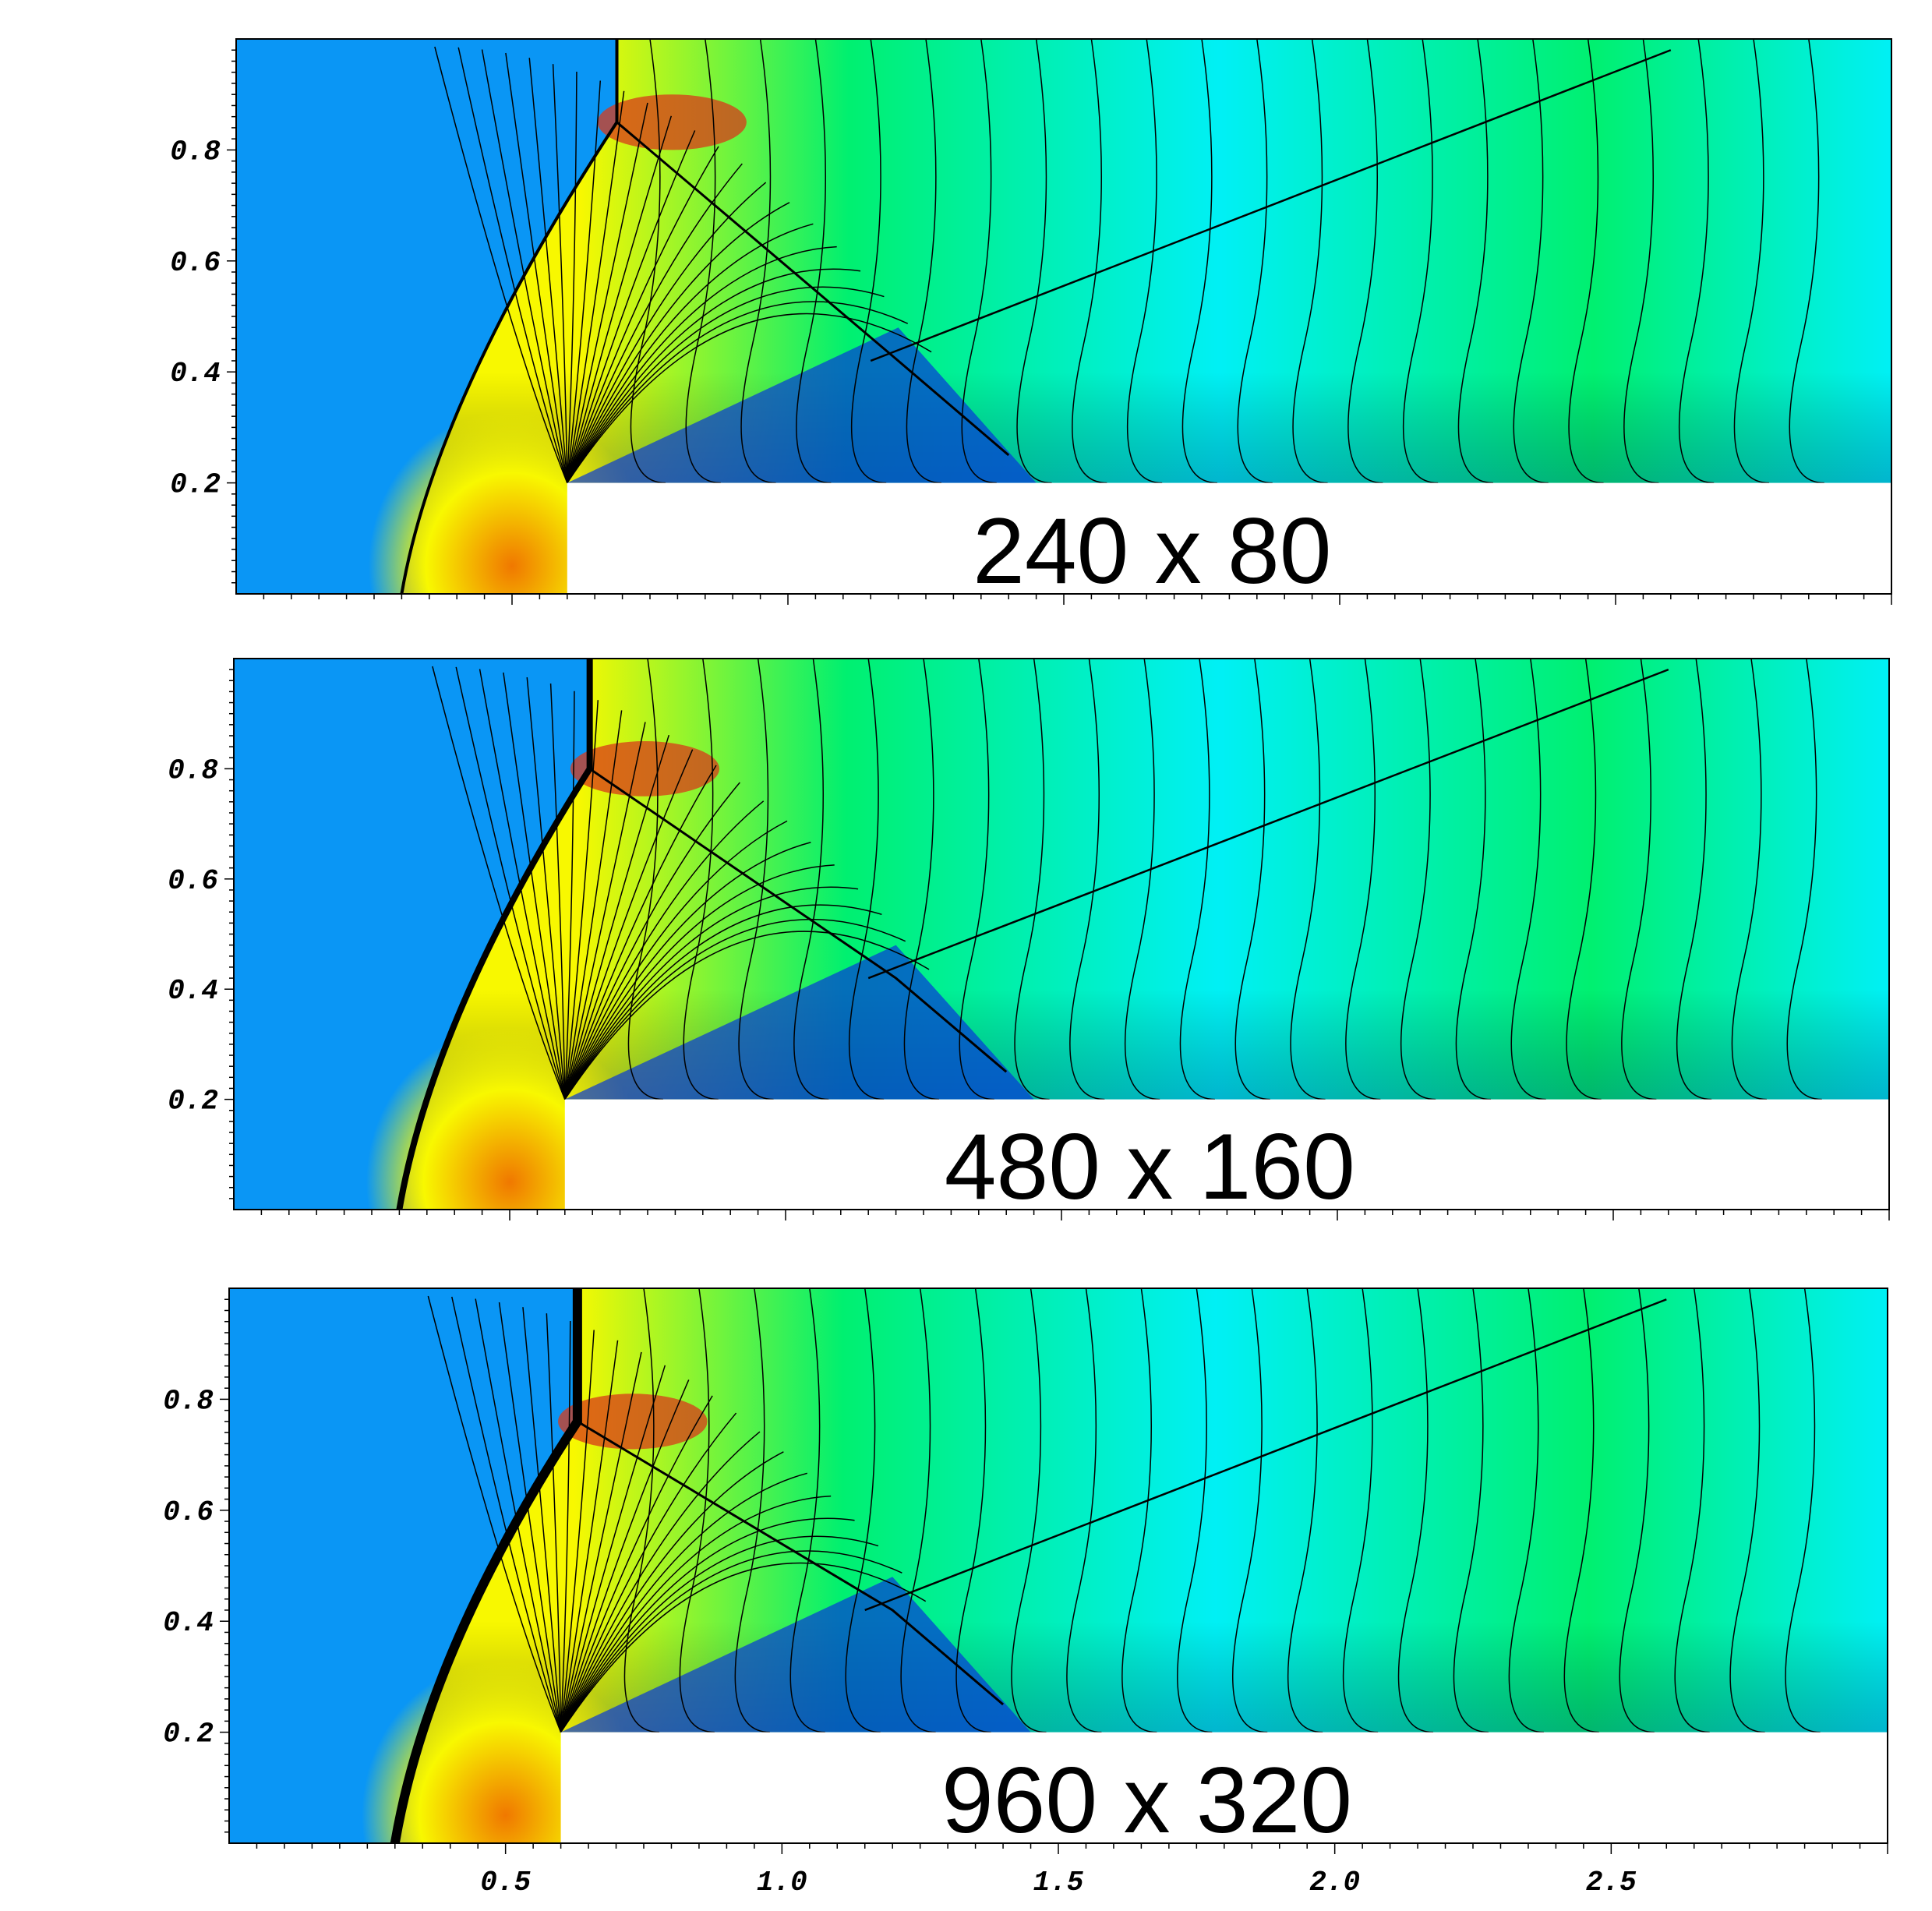  Describe the element at coordinates (782, 1883) in the screenshot. I see `x-tick-label: 1.0` at that location.